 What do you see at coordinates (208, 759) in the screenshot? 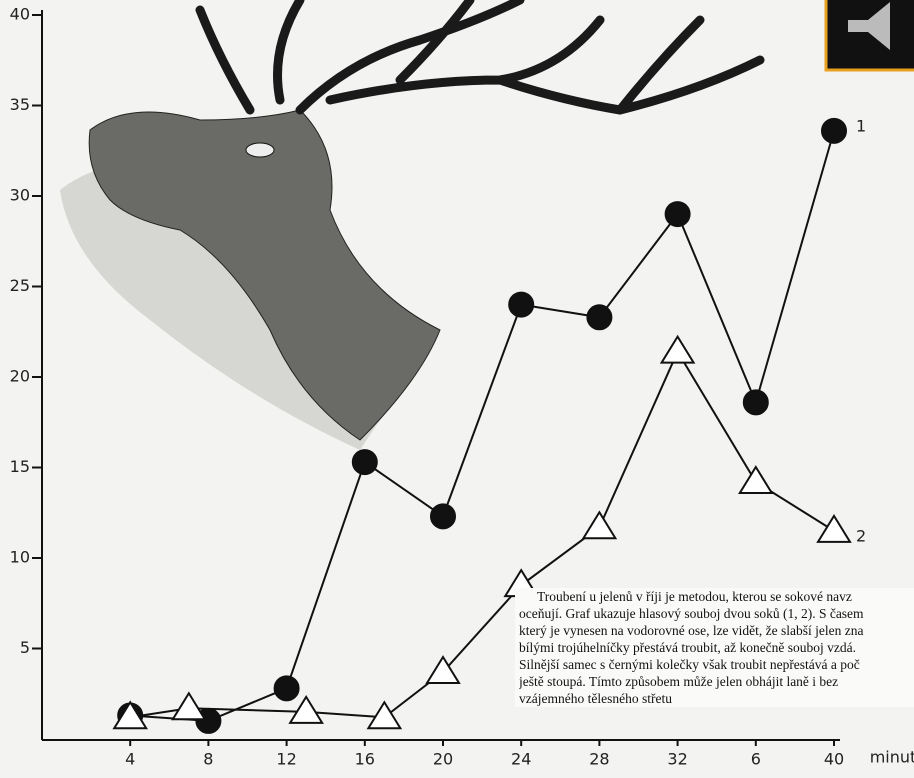
I see `x-tick-label: 8` at bounding box center [208, 759].